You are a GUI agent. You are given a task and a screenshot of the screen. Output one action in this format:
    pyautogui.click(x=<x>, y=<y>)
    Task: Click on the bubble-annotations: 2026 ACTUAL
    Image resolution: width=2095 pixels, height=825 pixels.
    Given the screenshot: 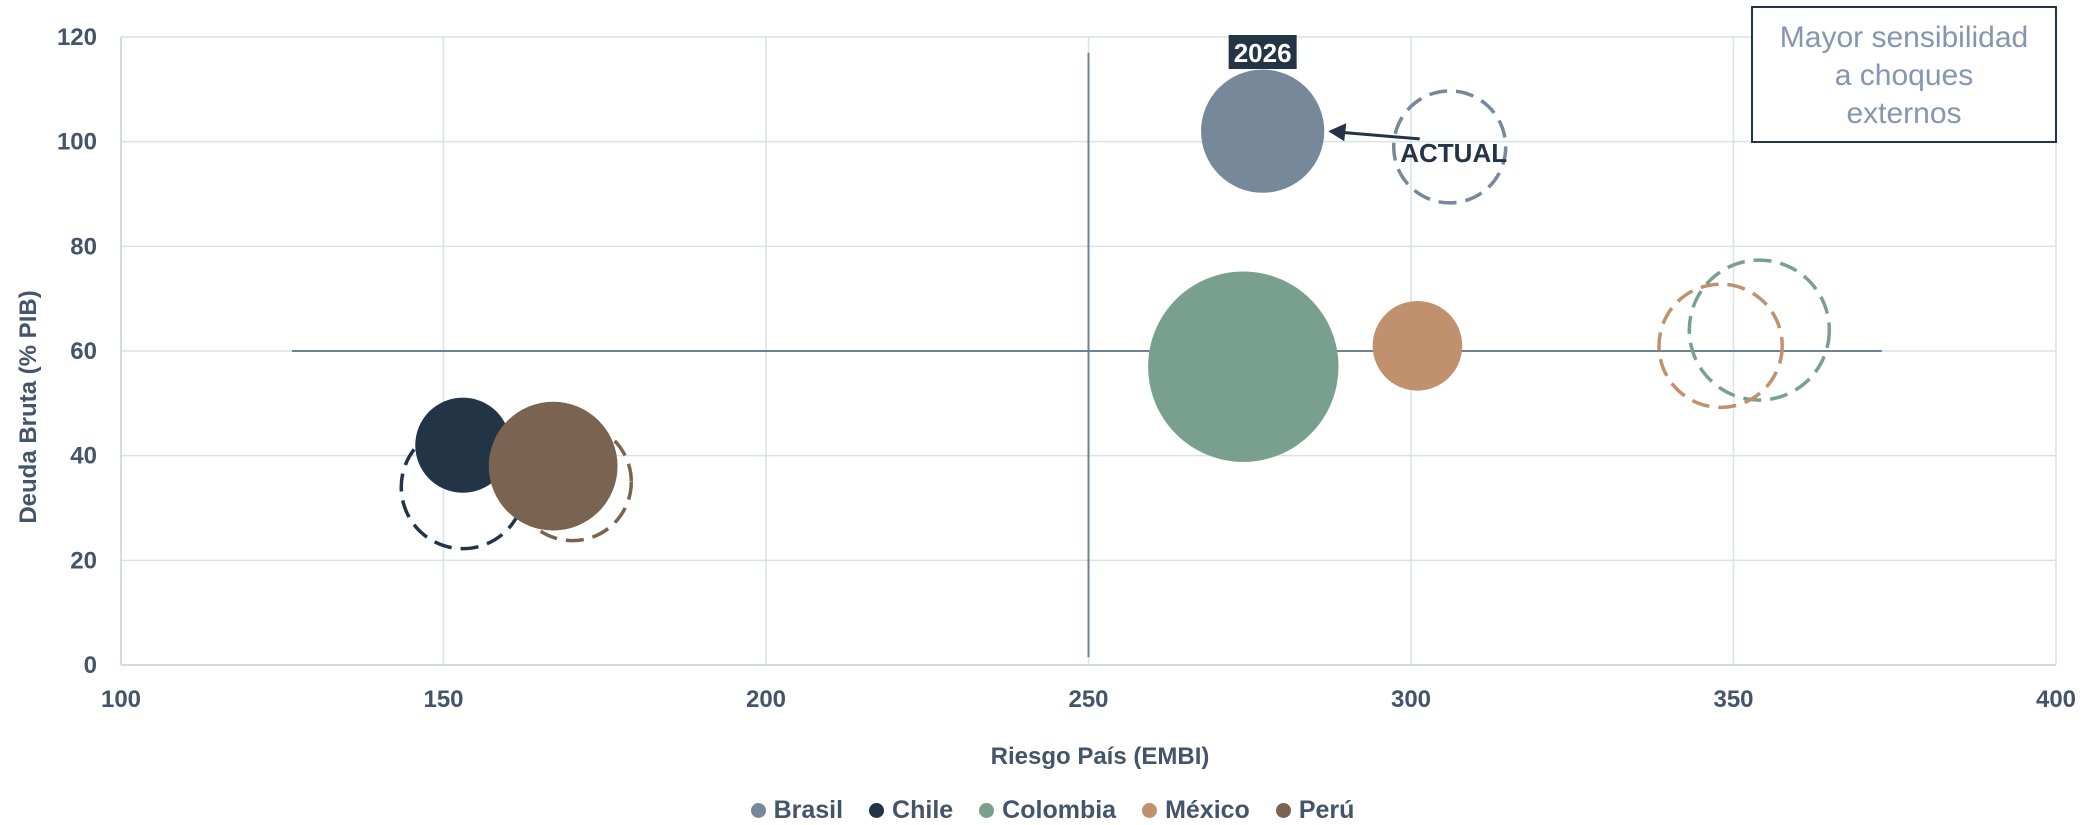 What is the action you would take?
    pyautogui.click(x=1367, y=101)
    